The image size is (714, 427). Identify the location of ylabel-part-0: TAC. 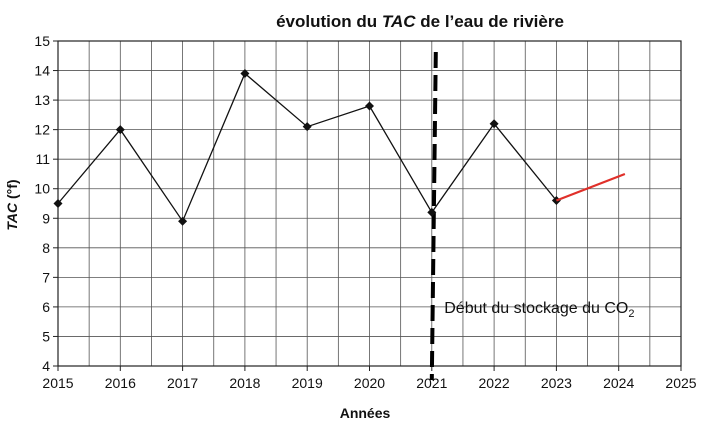
(12, 216).